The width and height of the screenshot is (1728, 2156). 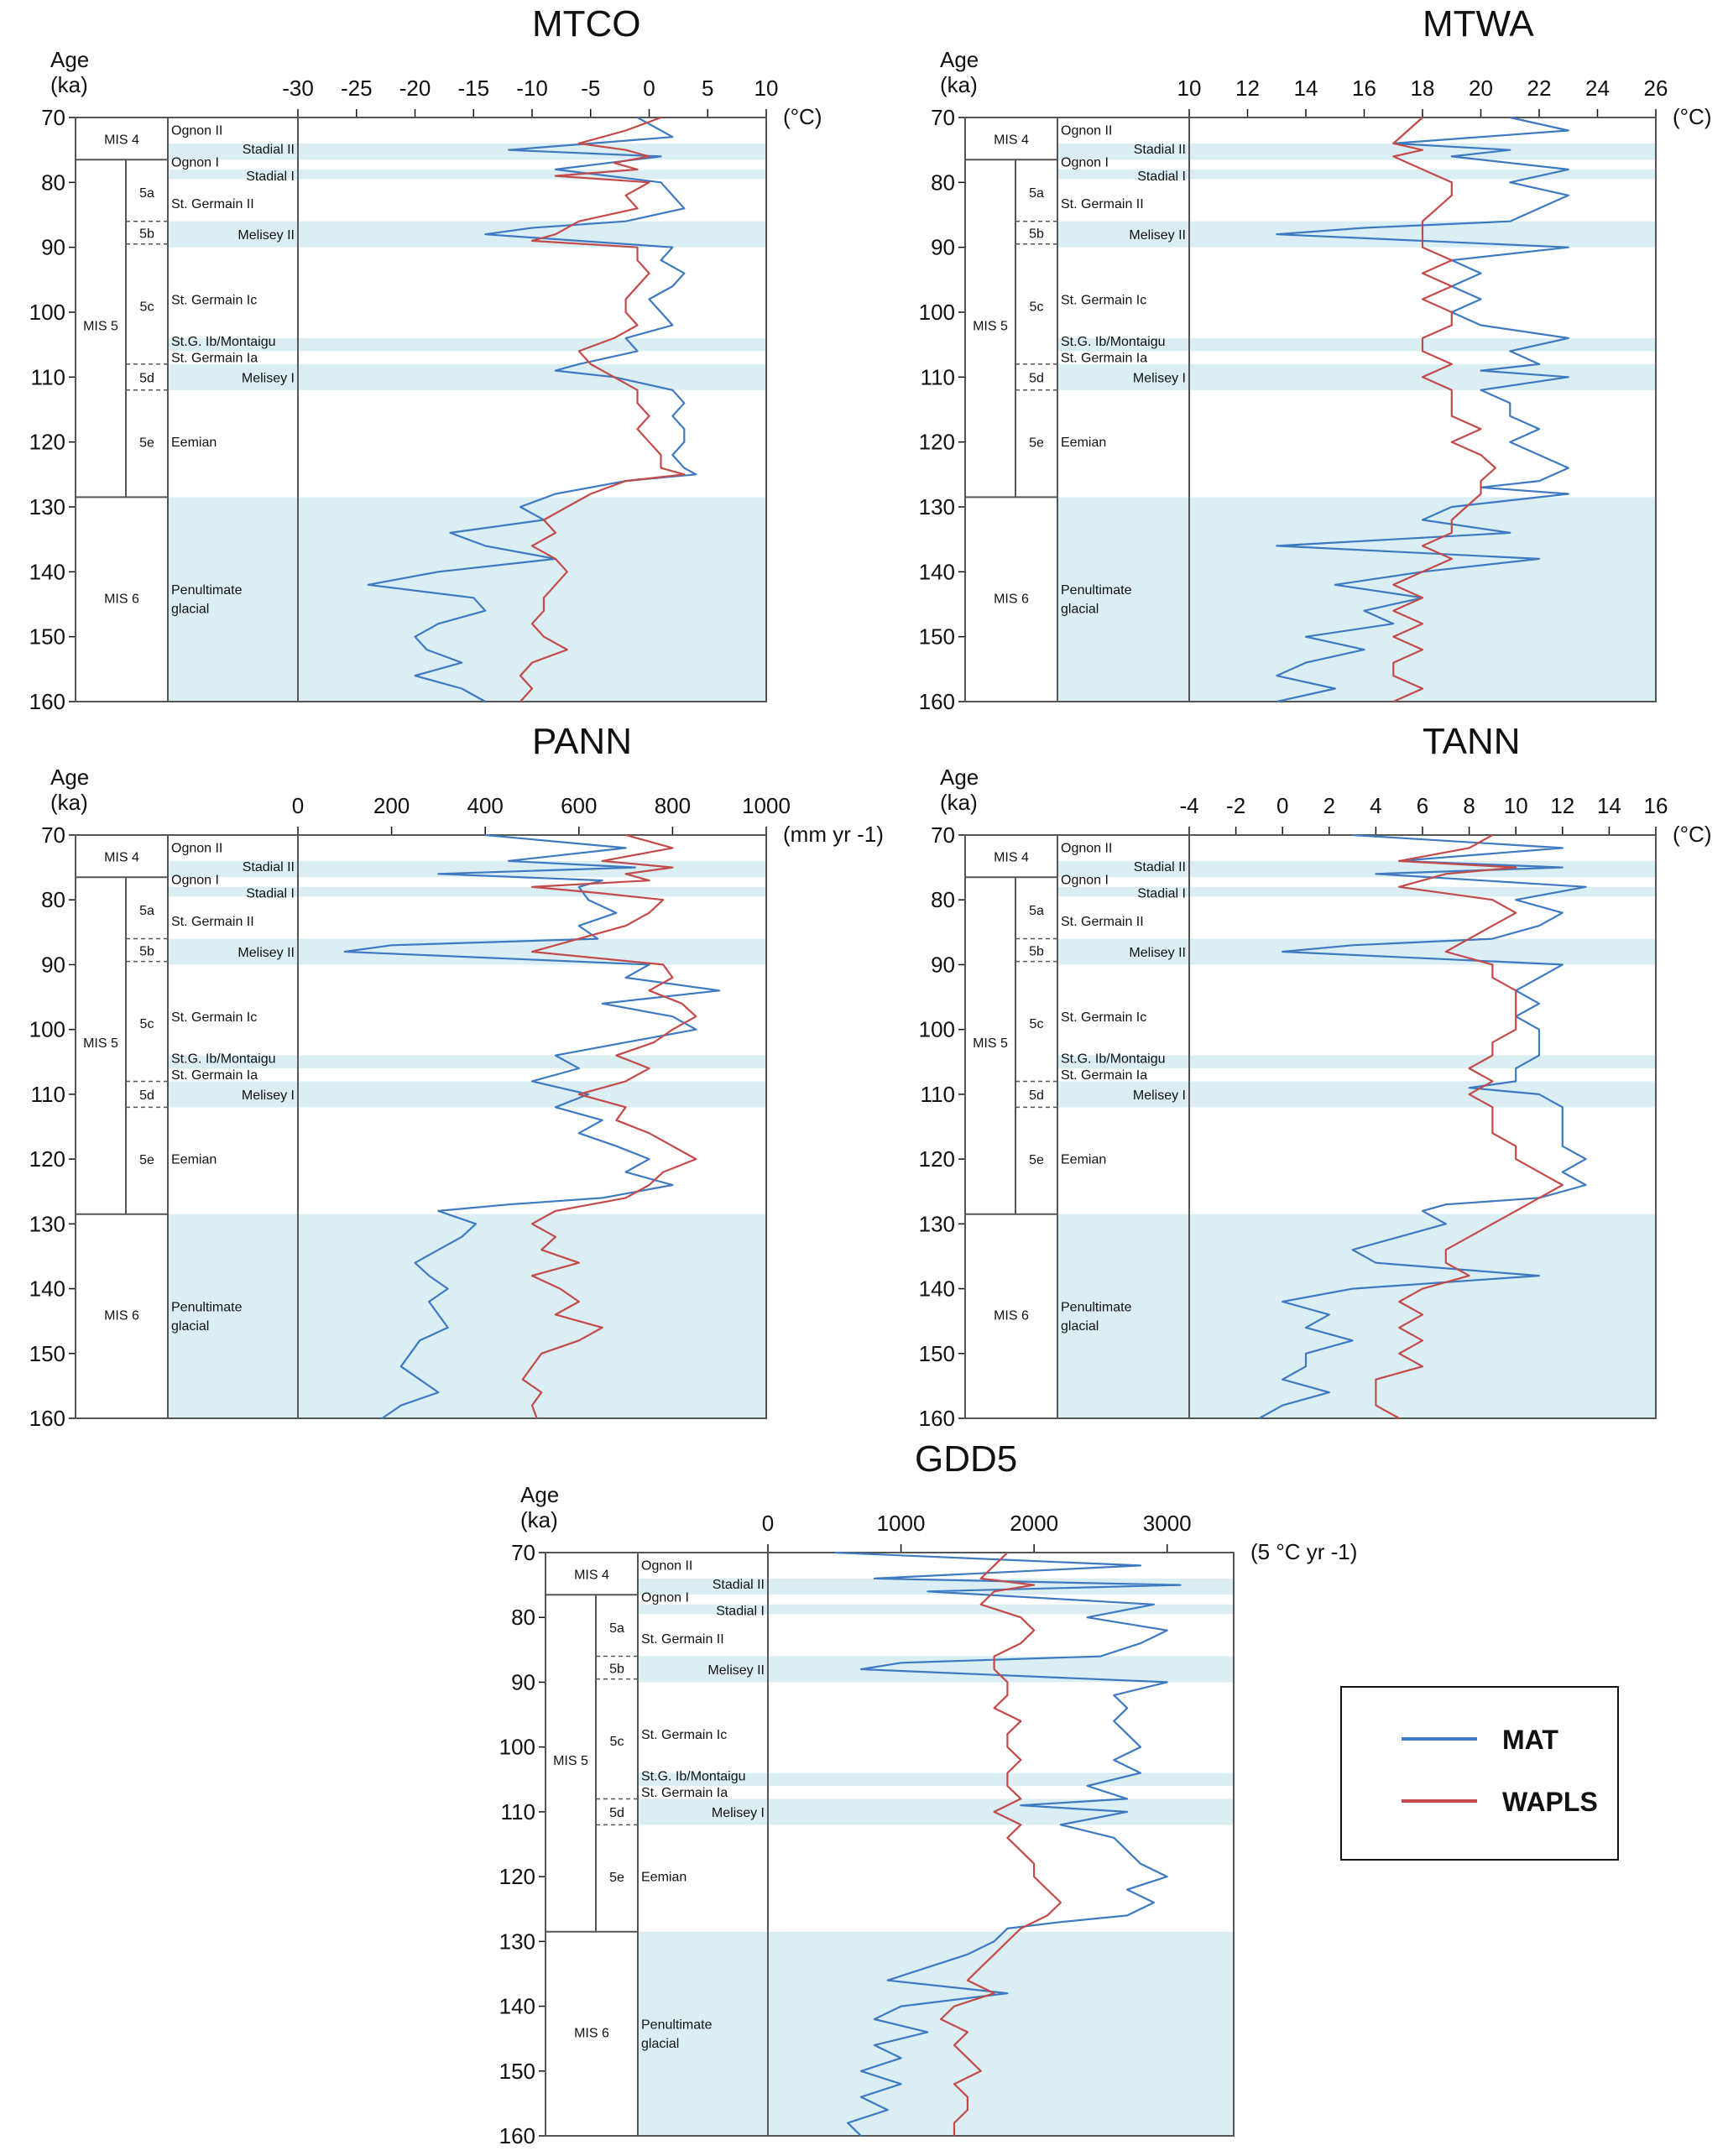 What do you see at coordinates (1037, 307) in the screenshot?
I see `substage-label-5c: 5c` at bounding box center [1037, 307].